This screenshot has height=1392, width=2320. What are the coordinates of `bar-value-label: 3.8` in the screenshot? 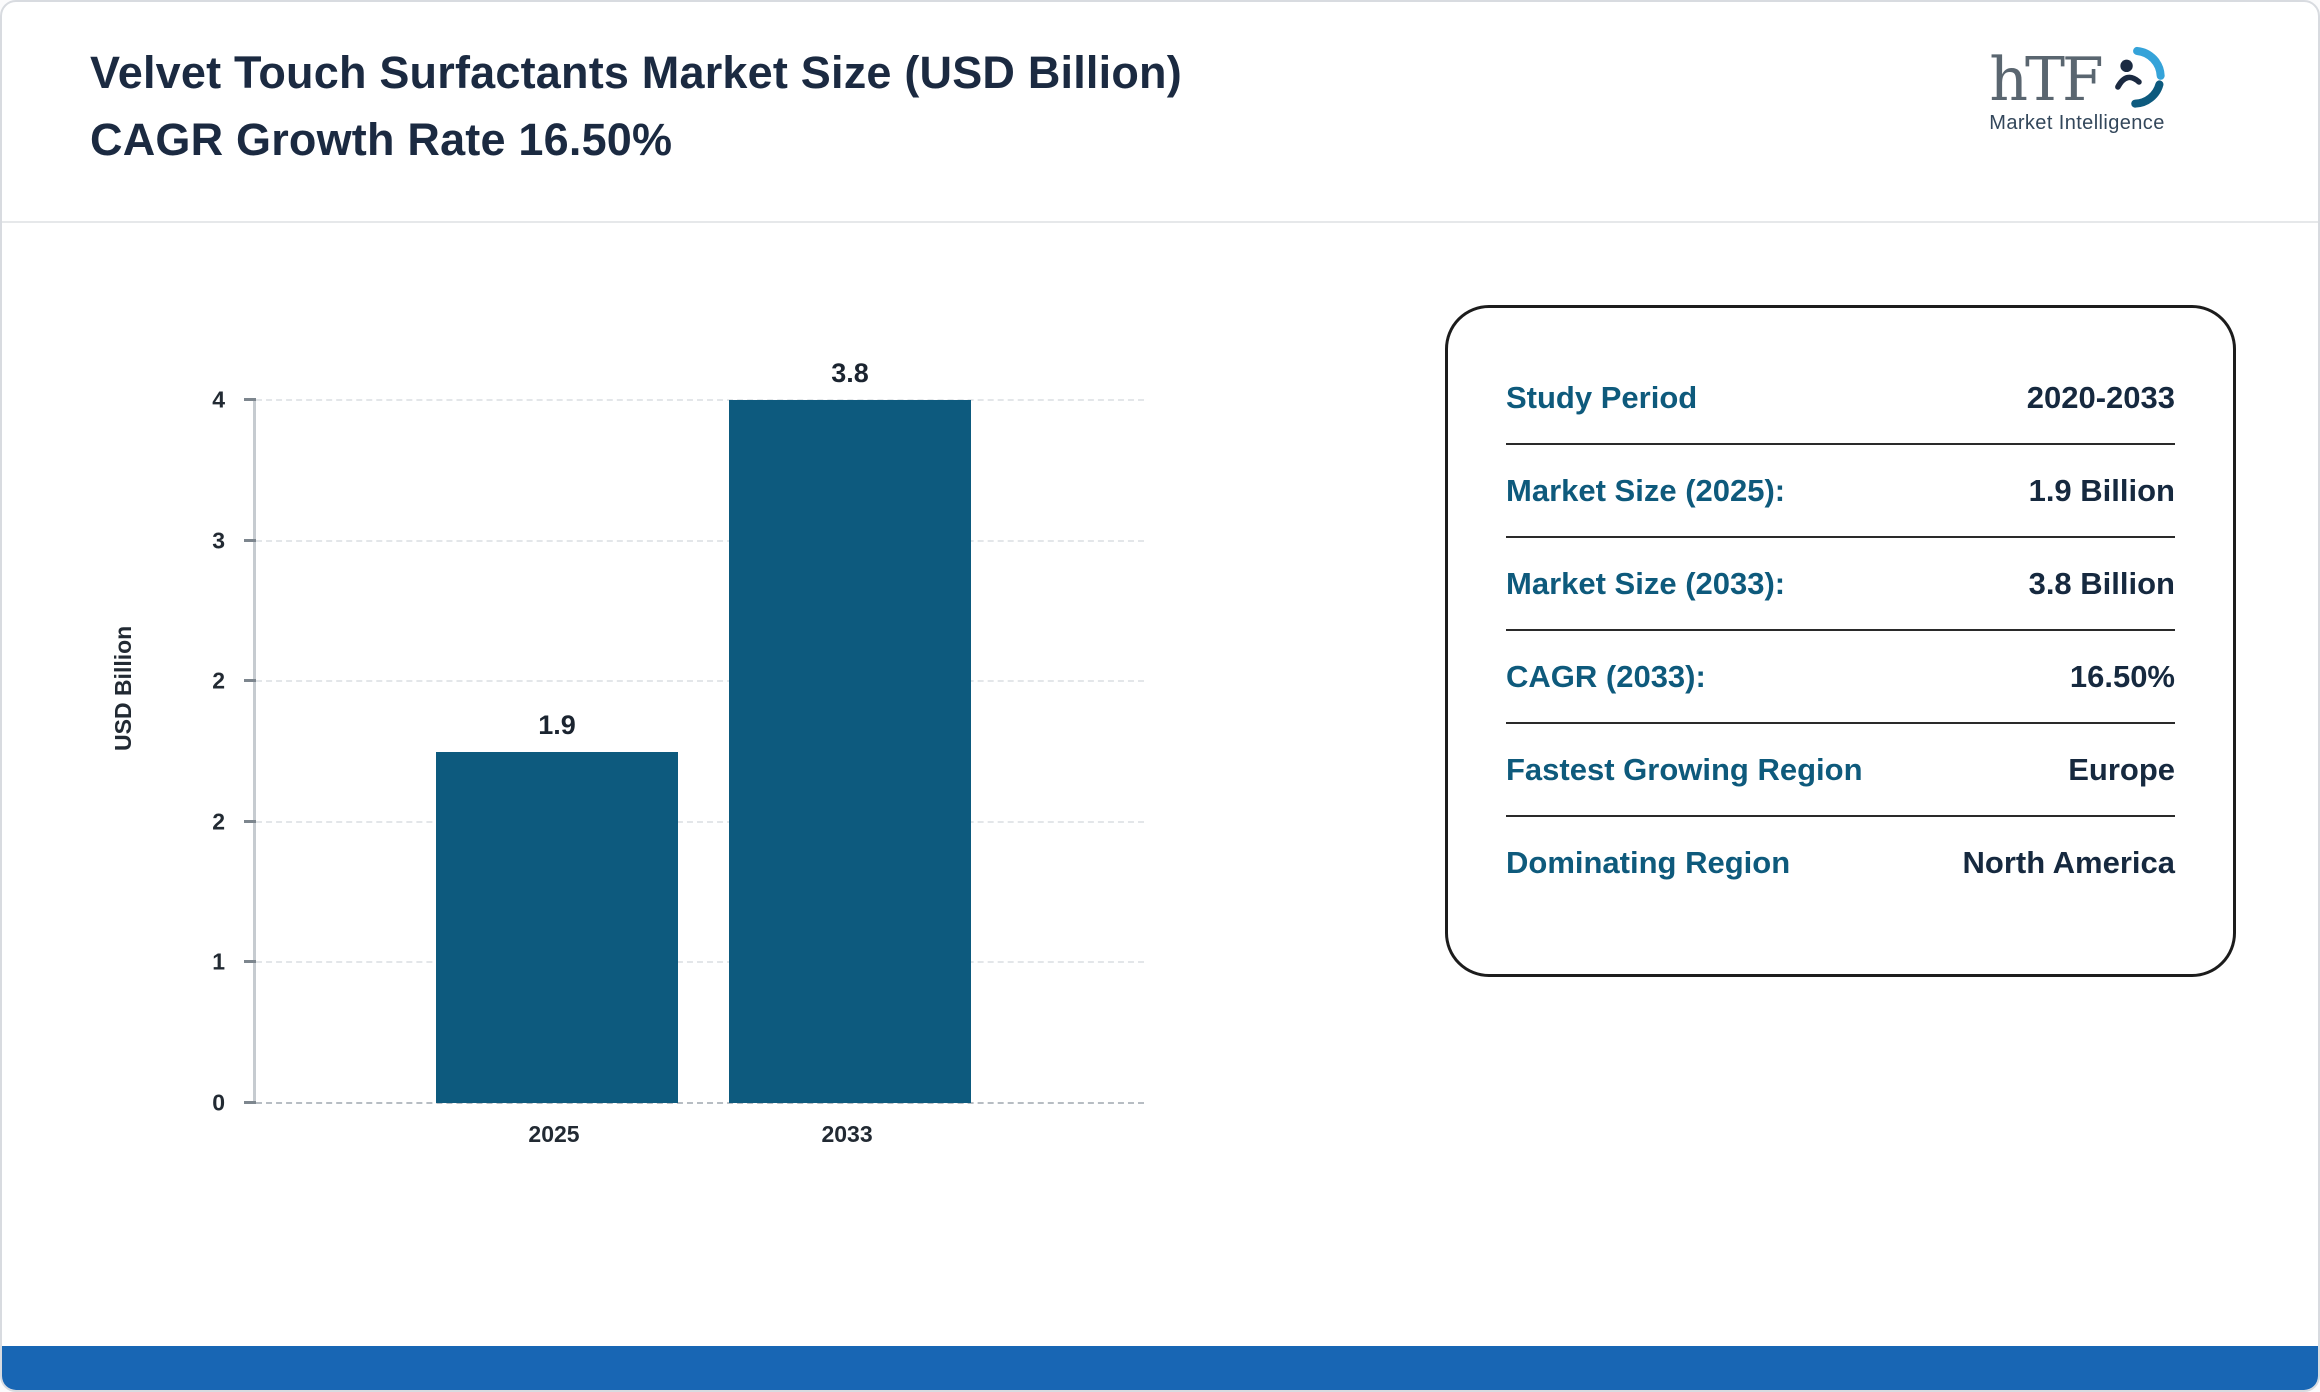 It's located at (850, 373).